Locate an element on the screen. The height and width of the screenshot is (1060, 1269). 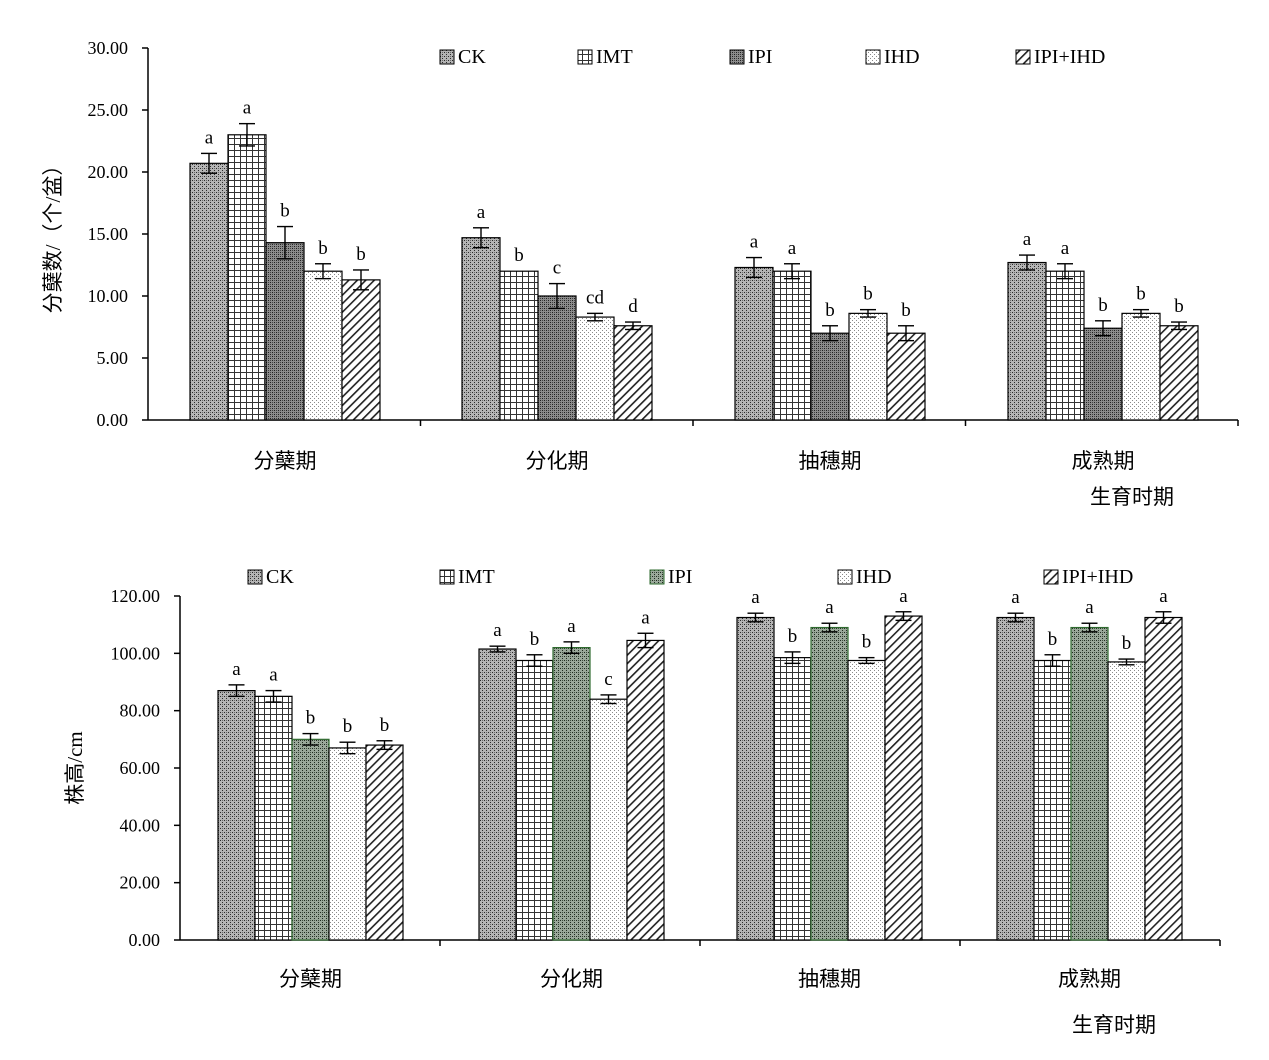
y-tick-label: 120.00 is located at coordinates (136, 596).